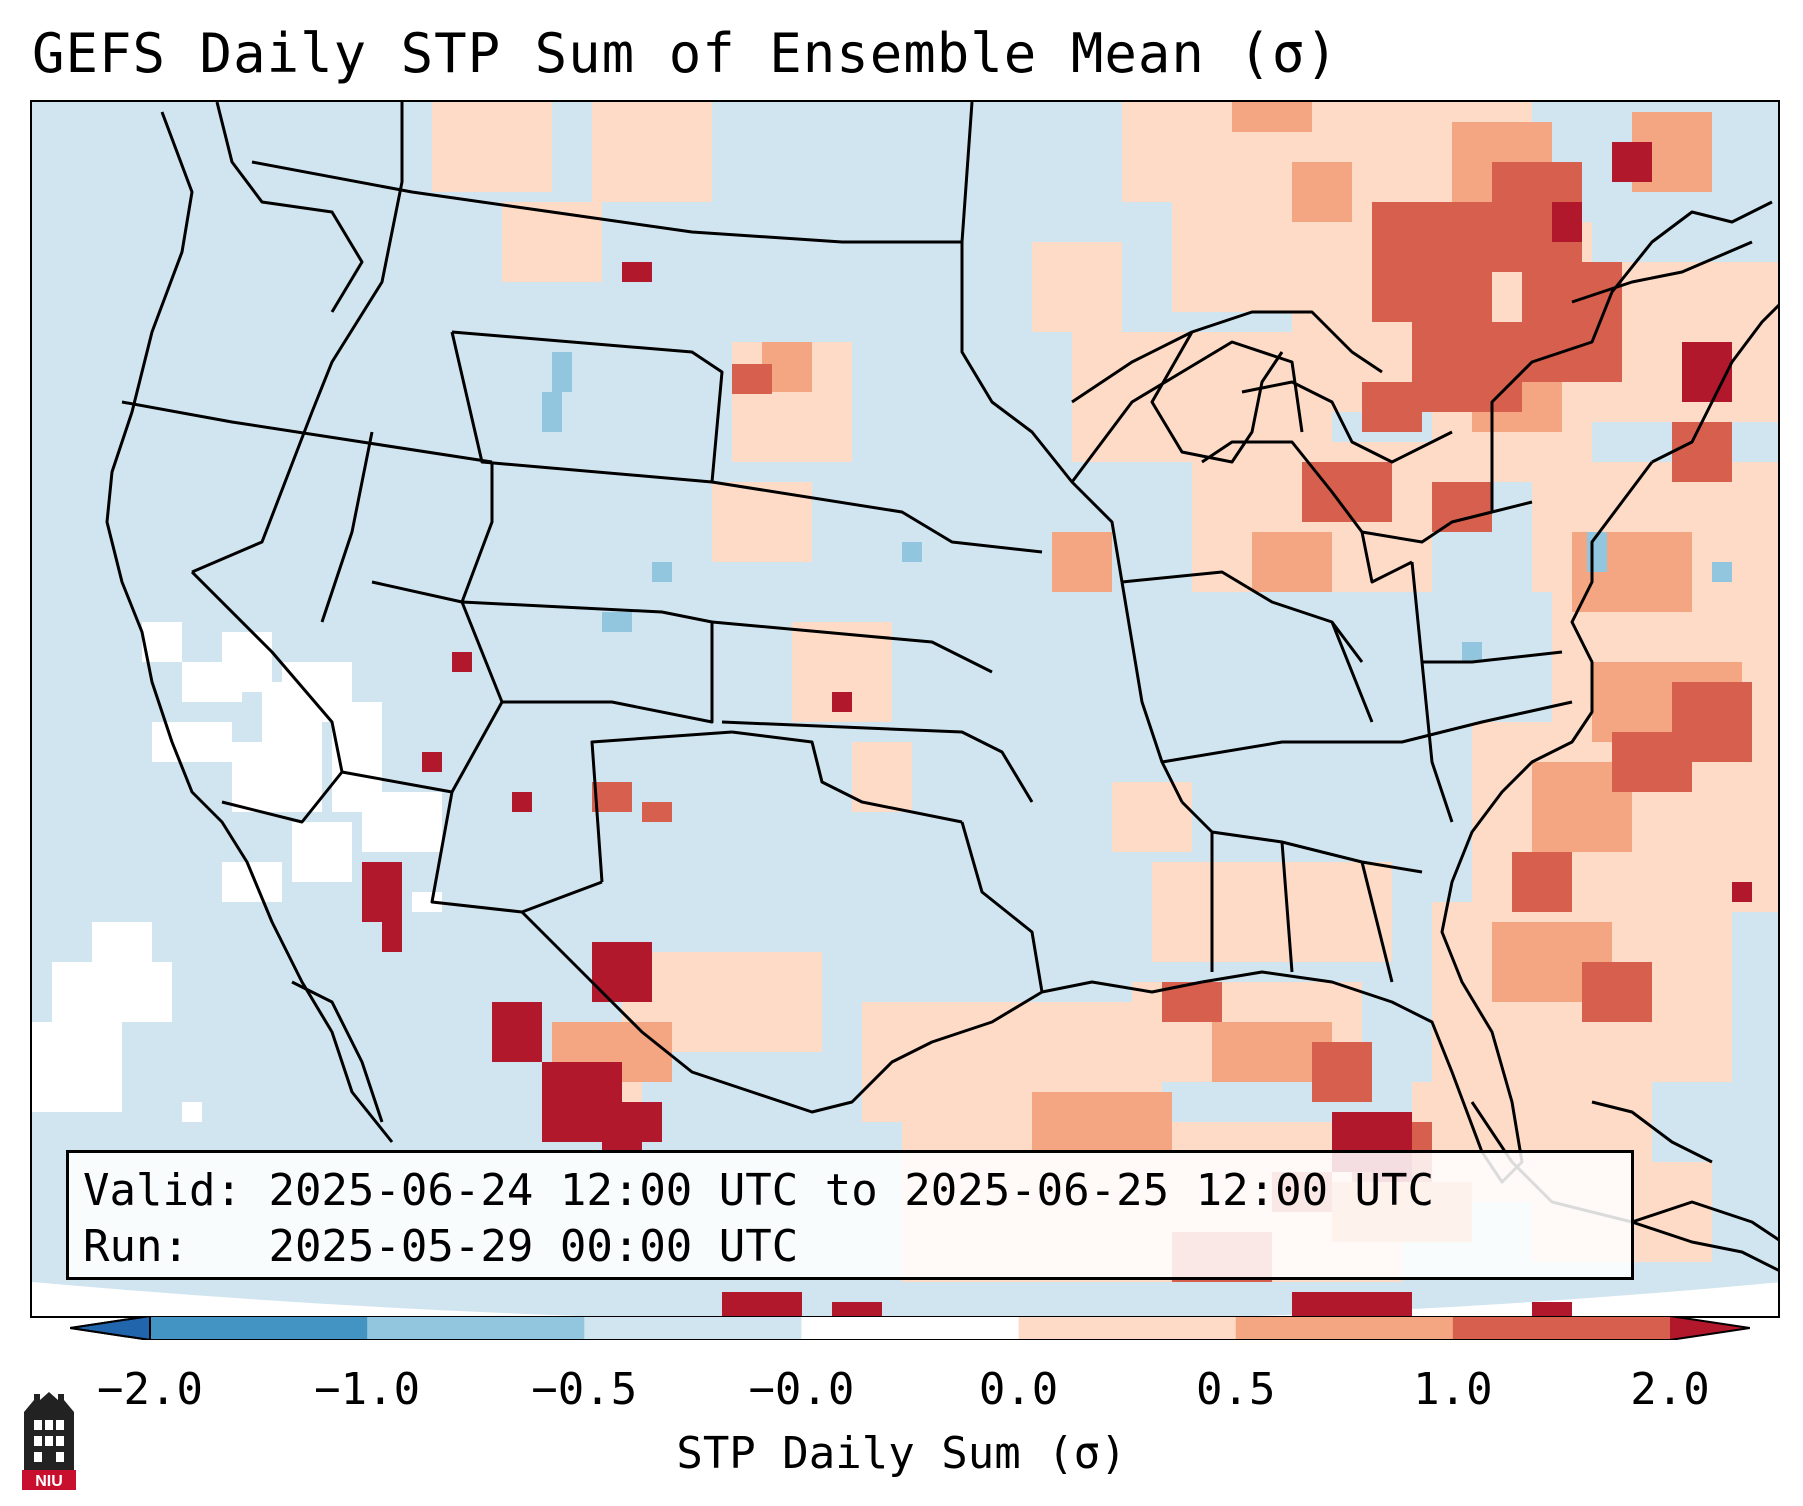 The height and width of the screenshot is (1506, 1803). What do you see at coordinates (685, 53) in the screenshot?
I see `map-title: GEFS Daily STP Sum of Ensemble Mean (σ)` at bounding box center [685, 53].